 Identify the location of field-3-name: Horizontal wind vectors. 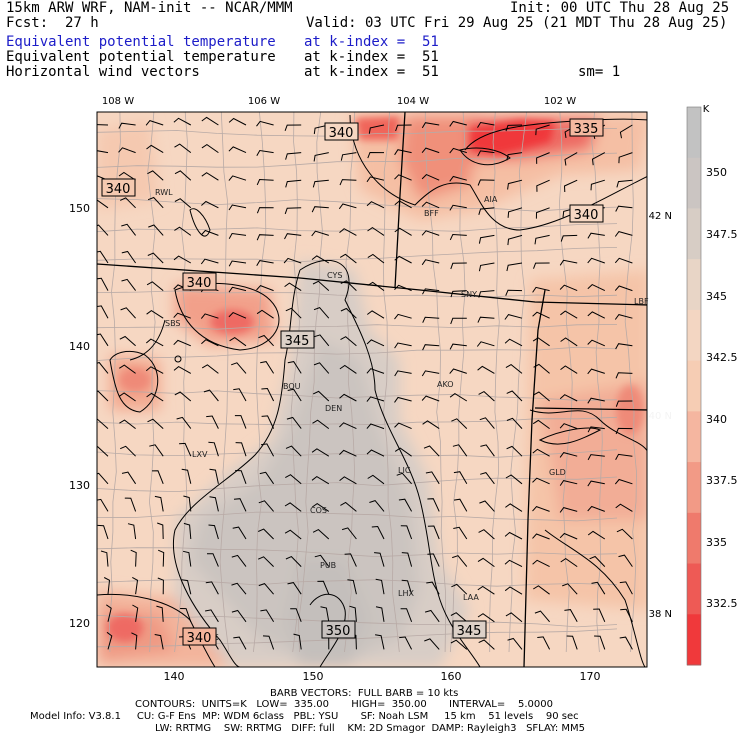
(103, 72).